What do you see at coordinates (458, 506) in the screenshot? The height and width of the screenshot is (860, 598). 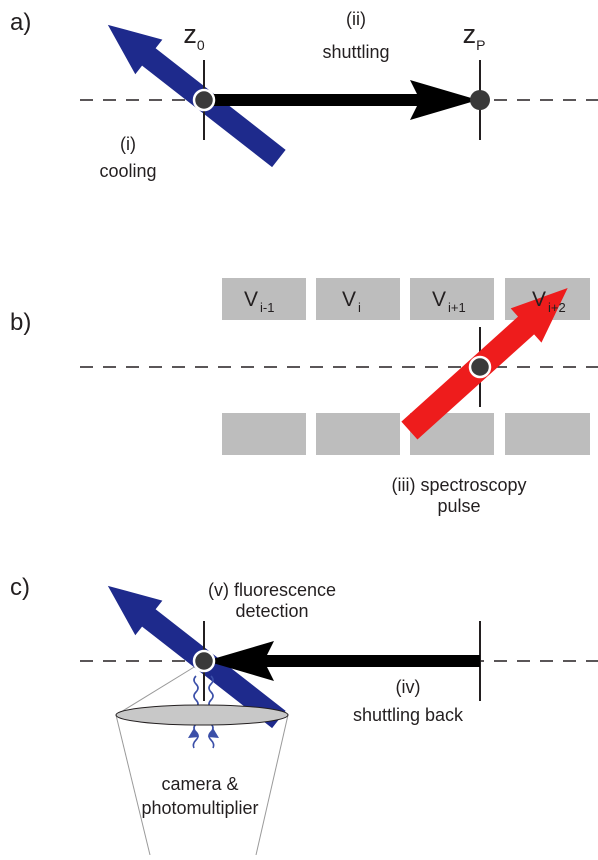 I see `step-iii-line2: pulse` at bounding box center [458, 506].